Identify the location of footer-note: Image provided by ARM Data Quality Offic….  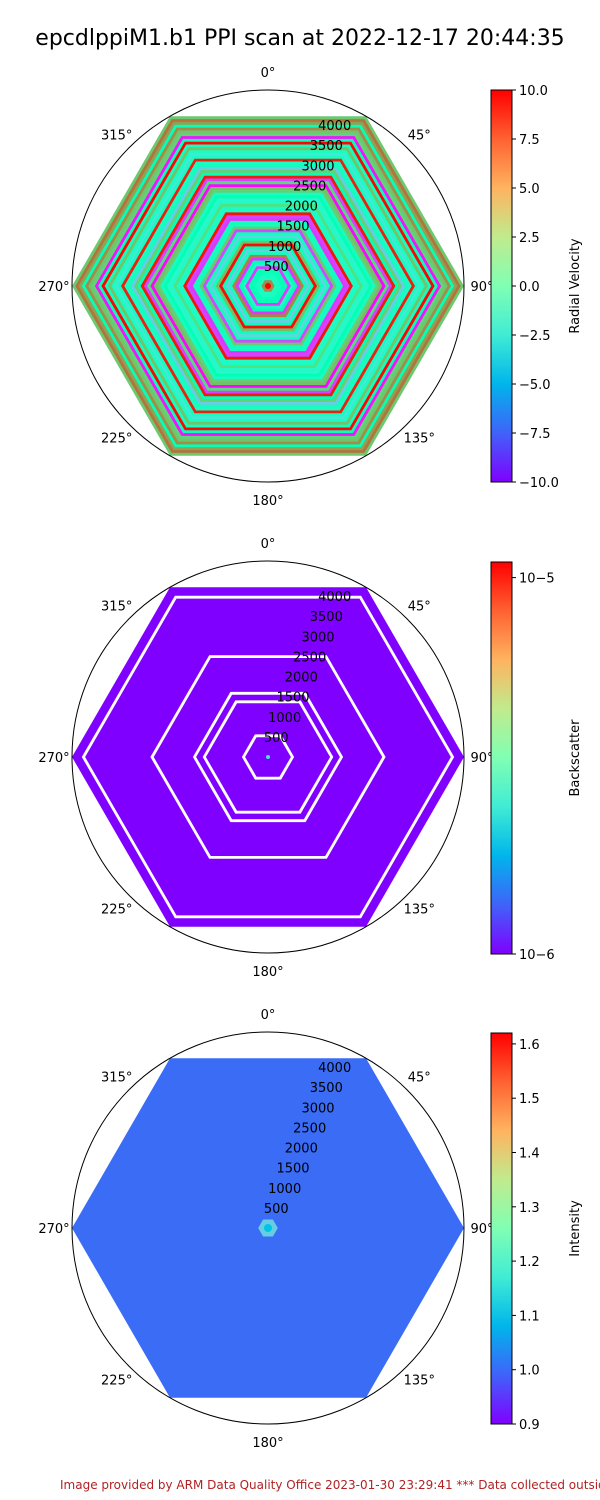
(330, 1485).